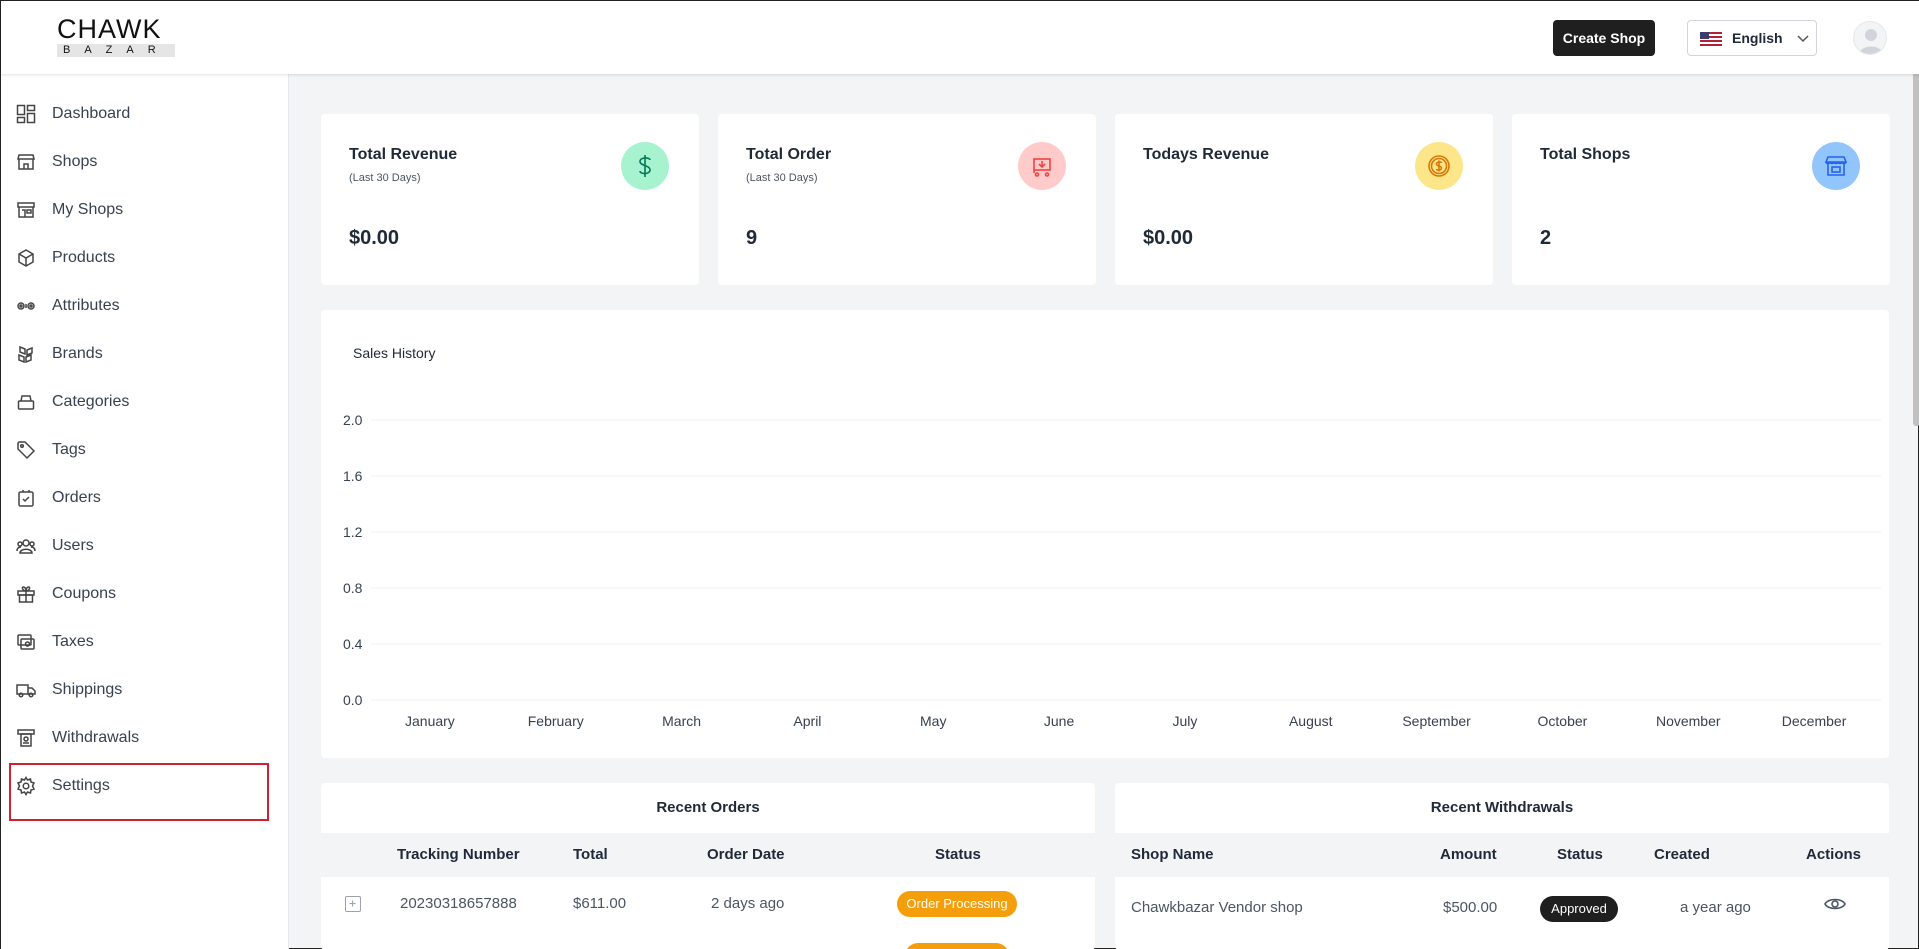 Image resolution: width=1919 pixels, height=949 pixels. Describe the element at coordinates (26, 162) in the screenshot. I see `shop-icon` at that location.